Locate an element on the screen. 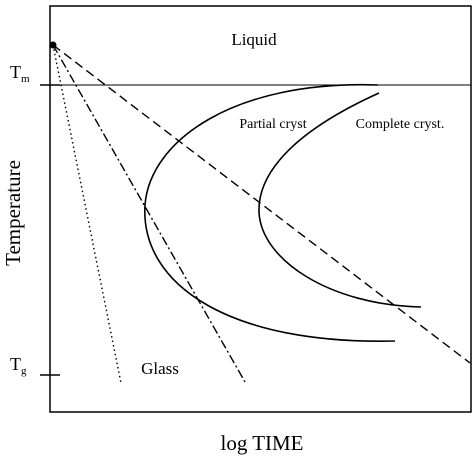 This screenshot has width=474, height=465. tm-tick-sub: m is located at coordinates (25, 79).